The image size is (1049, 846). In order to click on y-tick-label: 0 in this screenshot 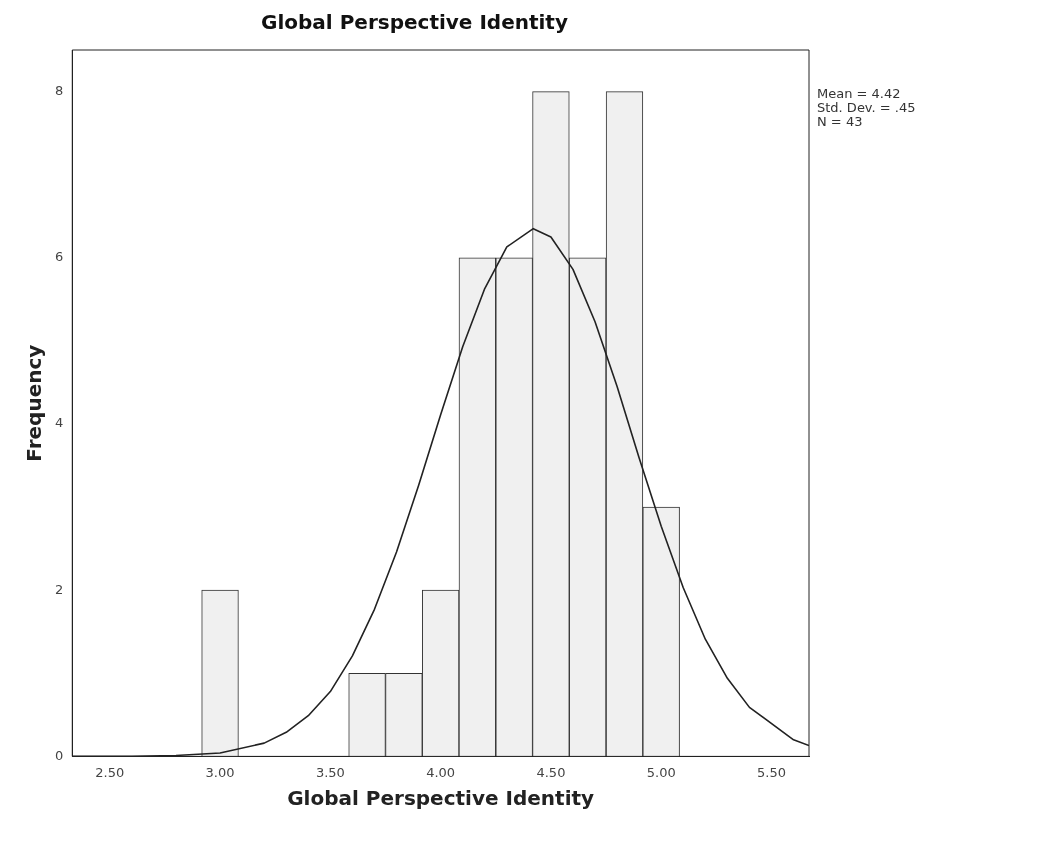, I will do `click(59, 755)`.